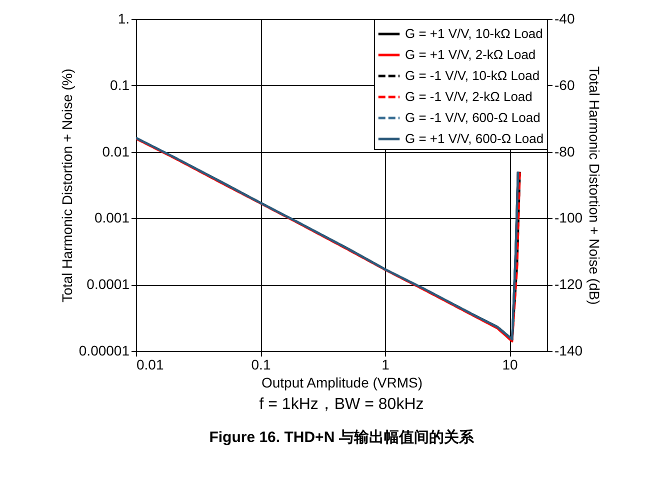  What do you see at coordinates (470, 54) in the screenshot?
I see `legend-label: G = +1 V/V, 2-kΩ Load` at bounding box center [470, 54].